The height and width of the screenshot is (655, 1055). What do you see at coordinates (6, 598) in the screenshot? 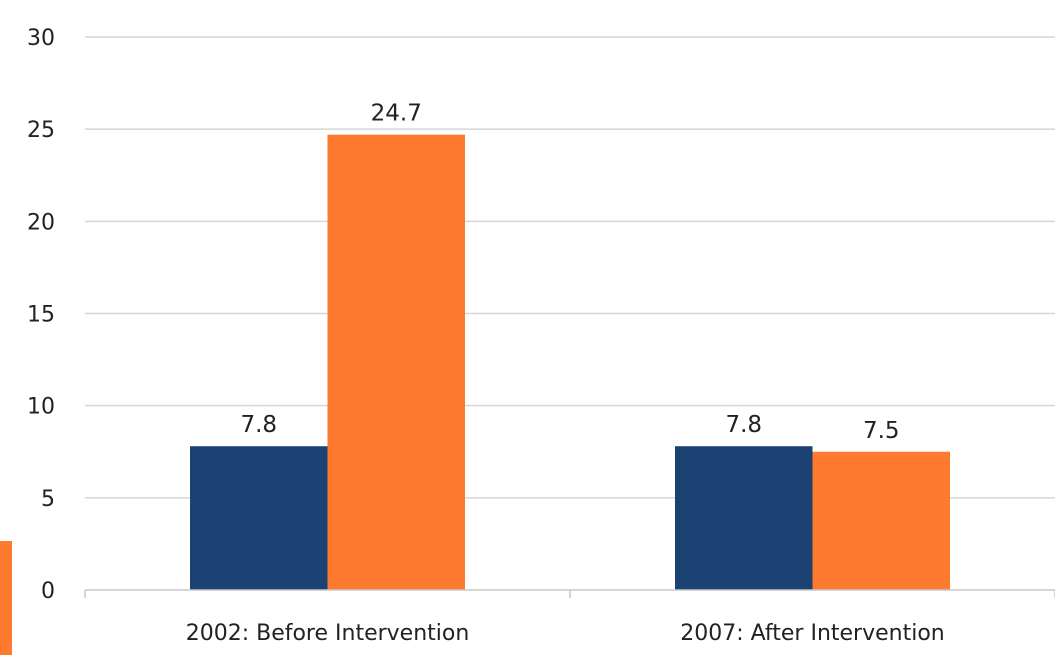
I see `legend-swatch-fragment` at bounding box center [6, 598].